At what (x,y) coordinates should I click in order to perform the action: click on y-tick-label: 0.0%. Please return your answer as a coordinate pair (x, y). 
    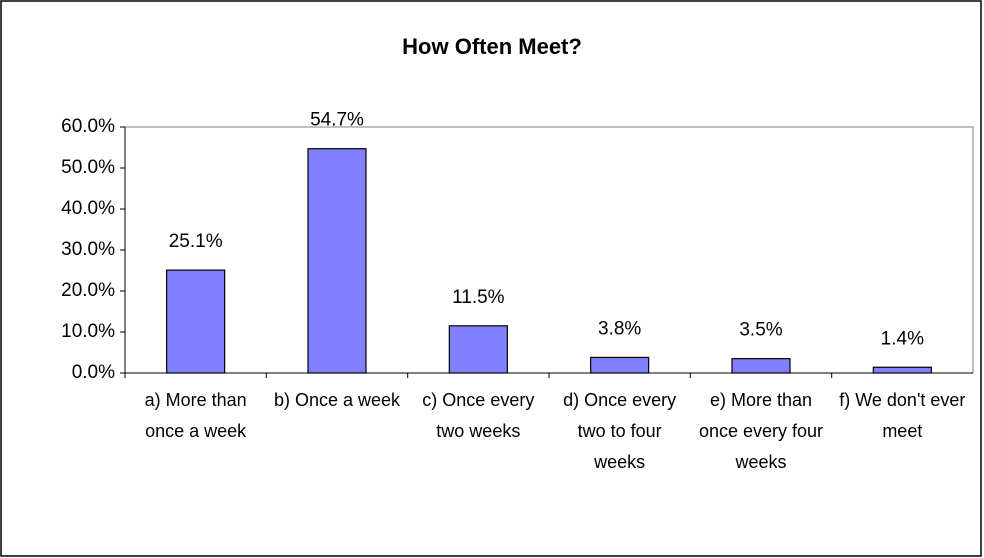
    Looking at the image, I should click on (93, 372).